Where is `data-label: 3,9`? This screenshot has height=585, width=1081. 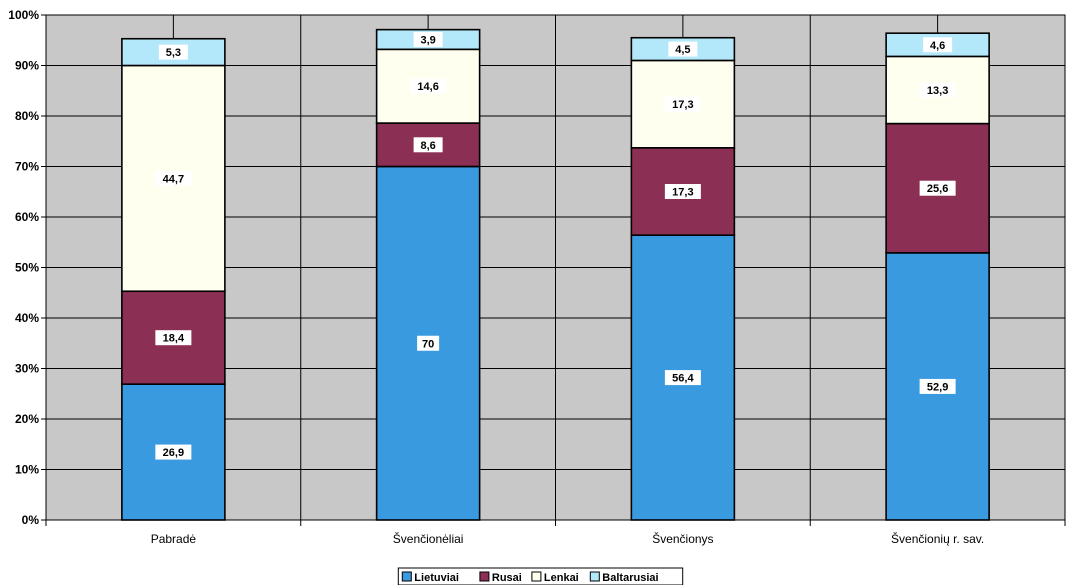 data-label: 3,9 is located at coordinates (427, 40).